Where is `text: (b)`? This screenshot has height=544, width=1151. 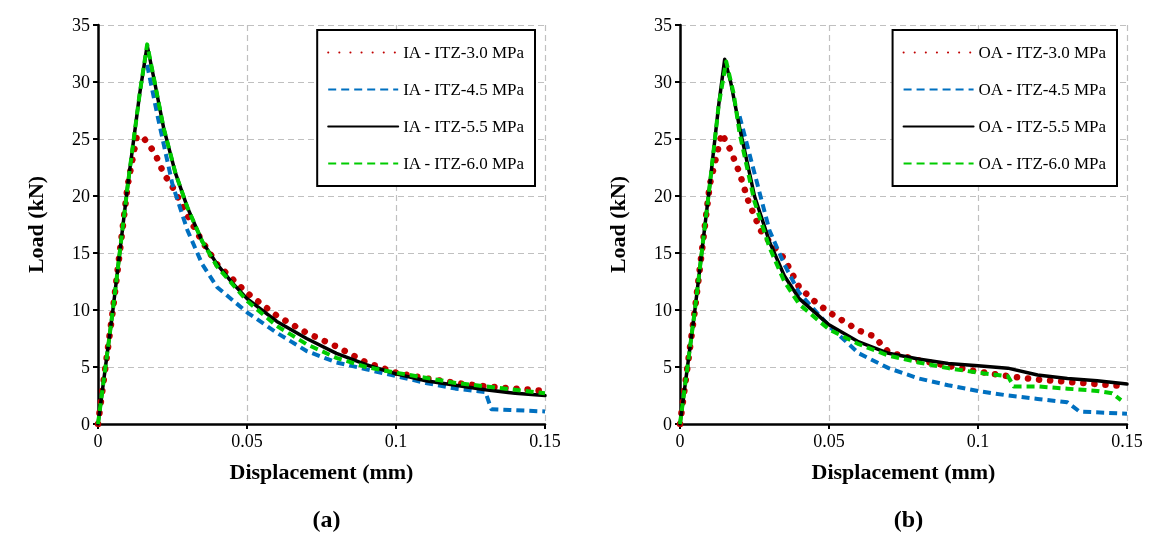 text: (b) is located at coordinates (908, 519).